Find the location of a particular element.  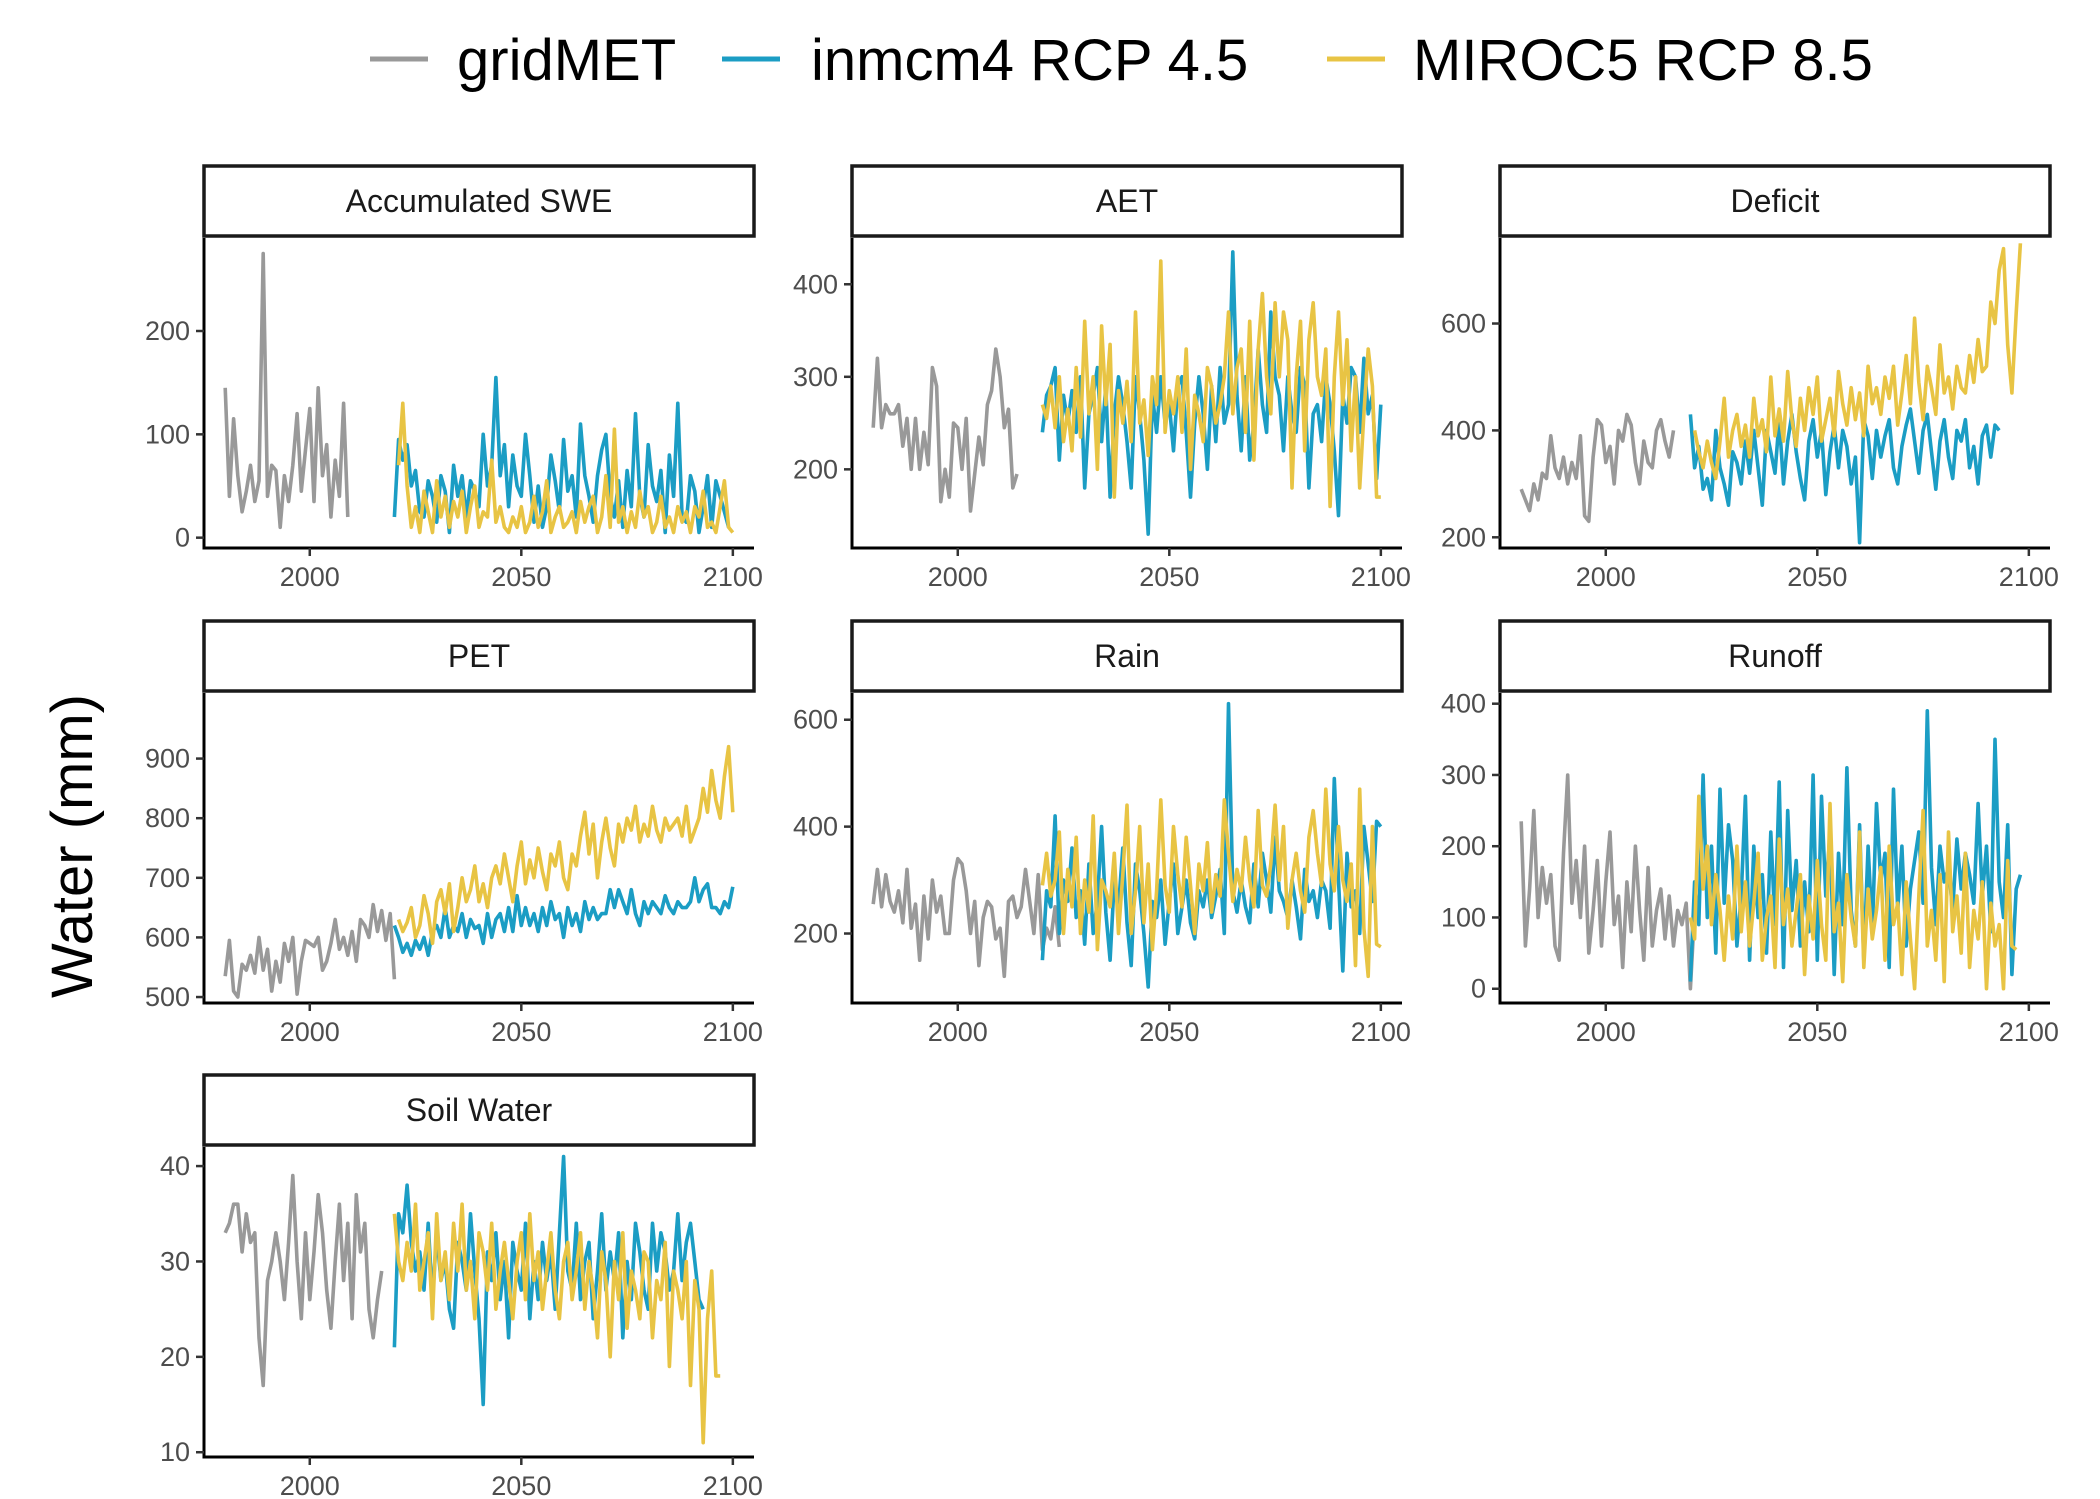

y-tick-label: 40 is located at coordinates (175, 1166).